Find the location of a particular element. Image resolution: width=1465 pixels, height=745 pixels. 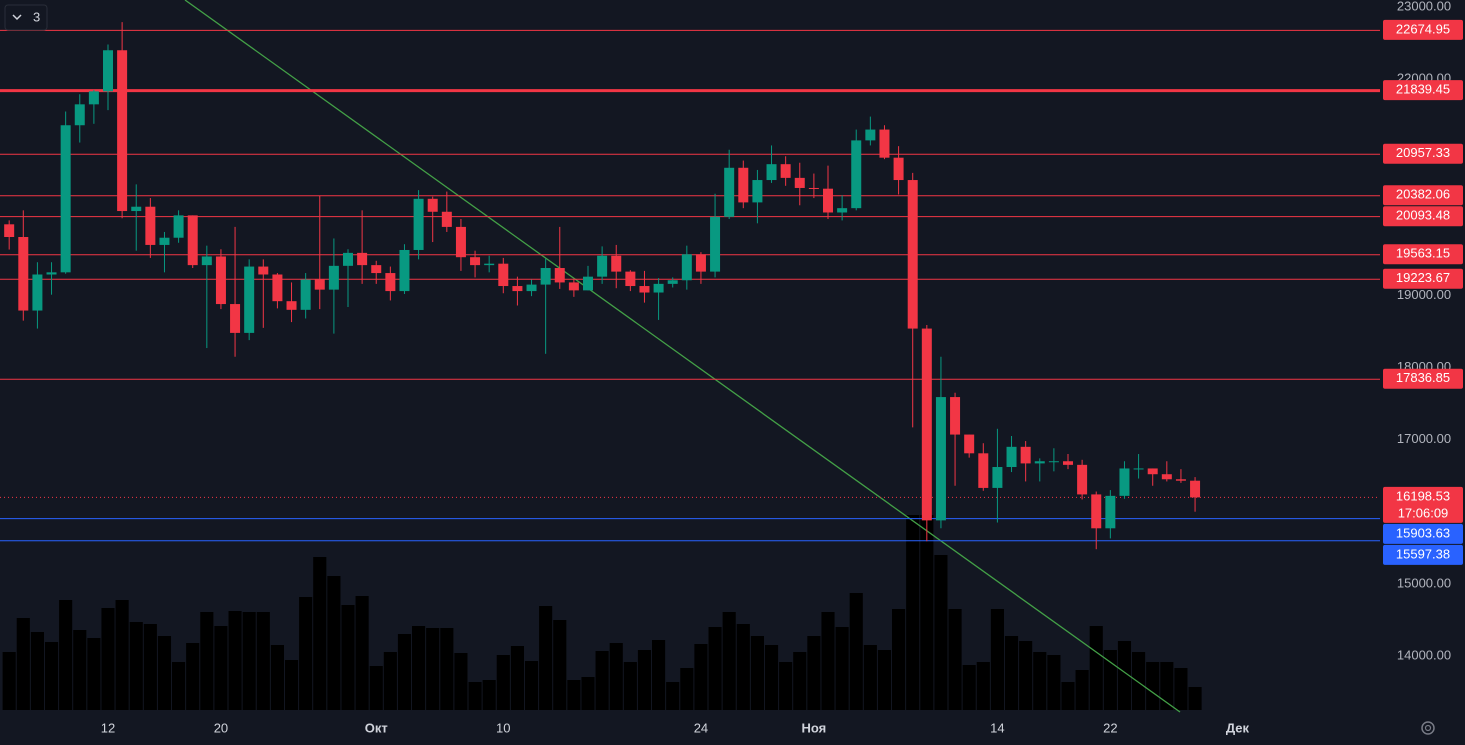

badge-box is located at coordinates (26, 17).